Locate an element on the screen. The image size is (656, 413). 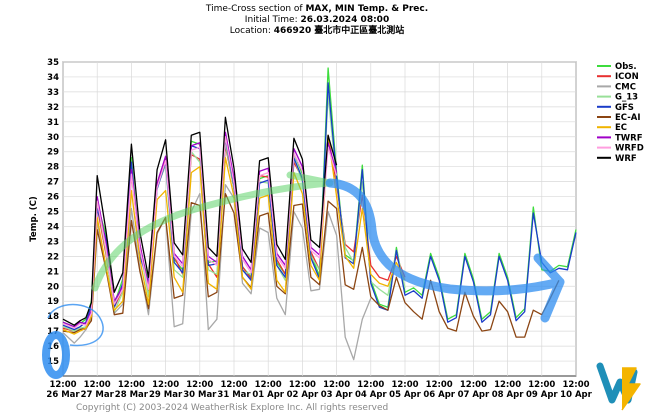
legend-label: EC-AI is located at coordinates (628, 118).